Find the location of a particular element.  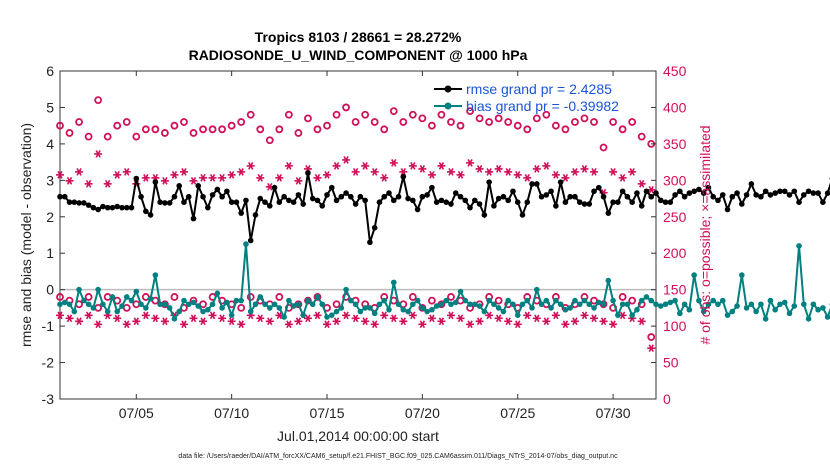

chart-subtitle: RADIOSONDE_U_WIND_COMPONENT @ 1000 hPa is located at coordinates (358, 55).